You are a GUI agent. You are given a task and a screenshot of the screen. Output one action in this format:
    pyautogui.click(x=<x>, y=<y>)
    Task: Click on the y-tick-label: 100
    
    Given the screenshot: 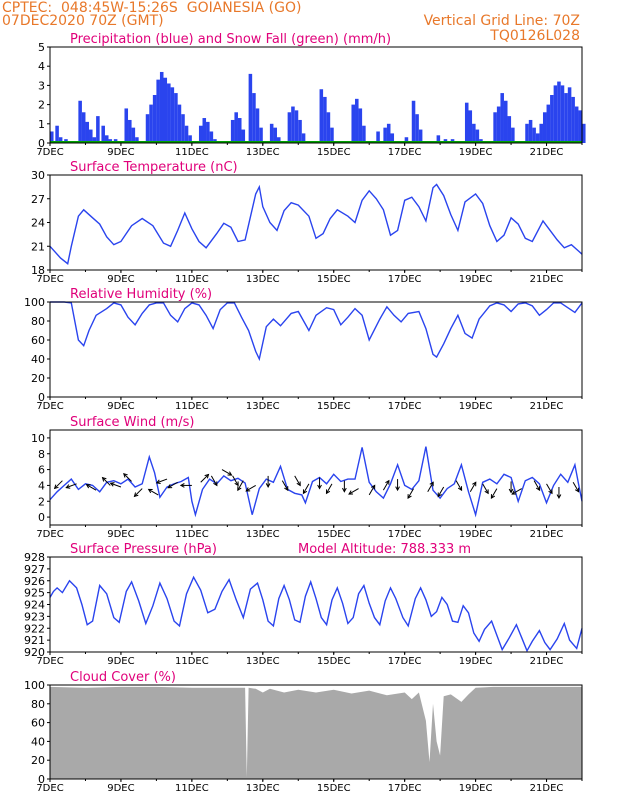 What is the action you would take?
    pyautogui.click(x=34, y=685)
    